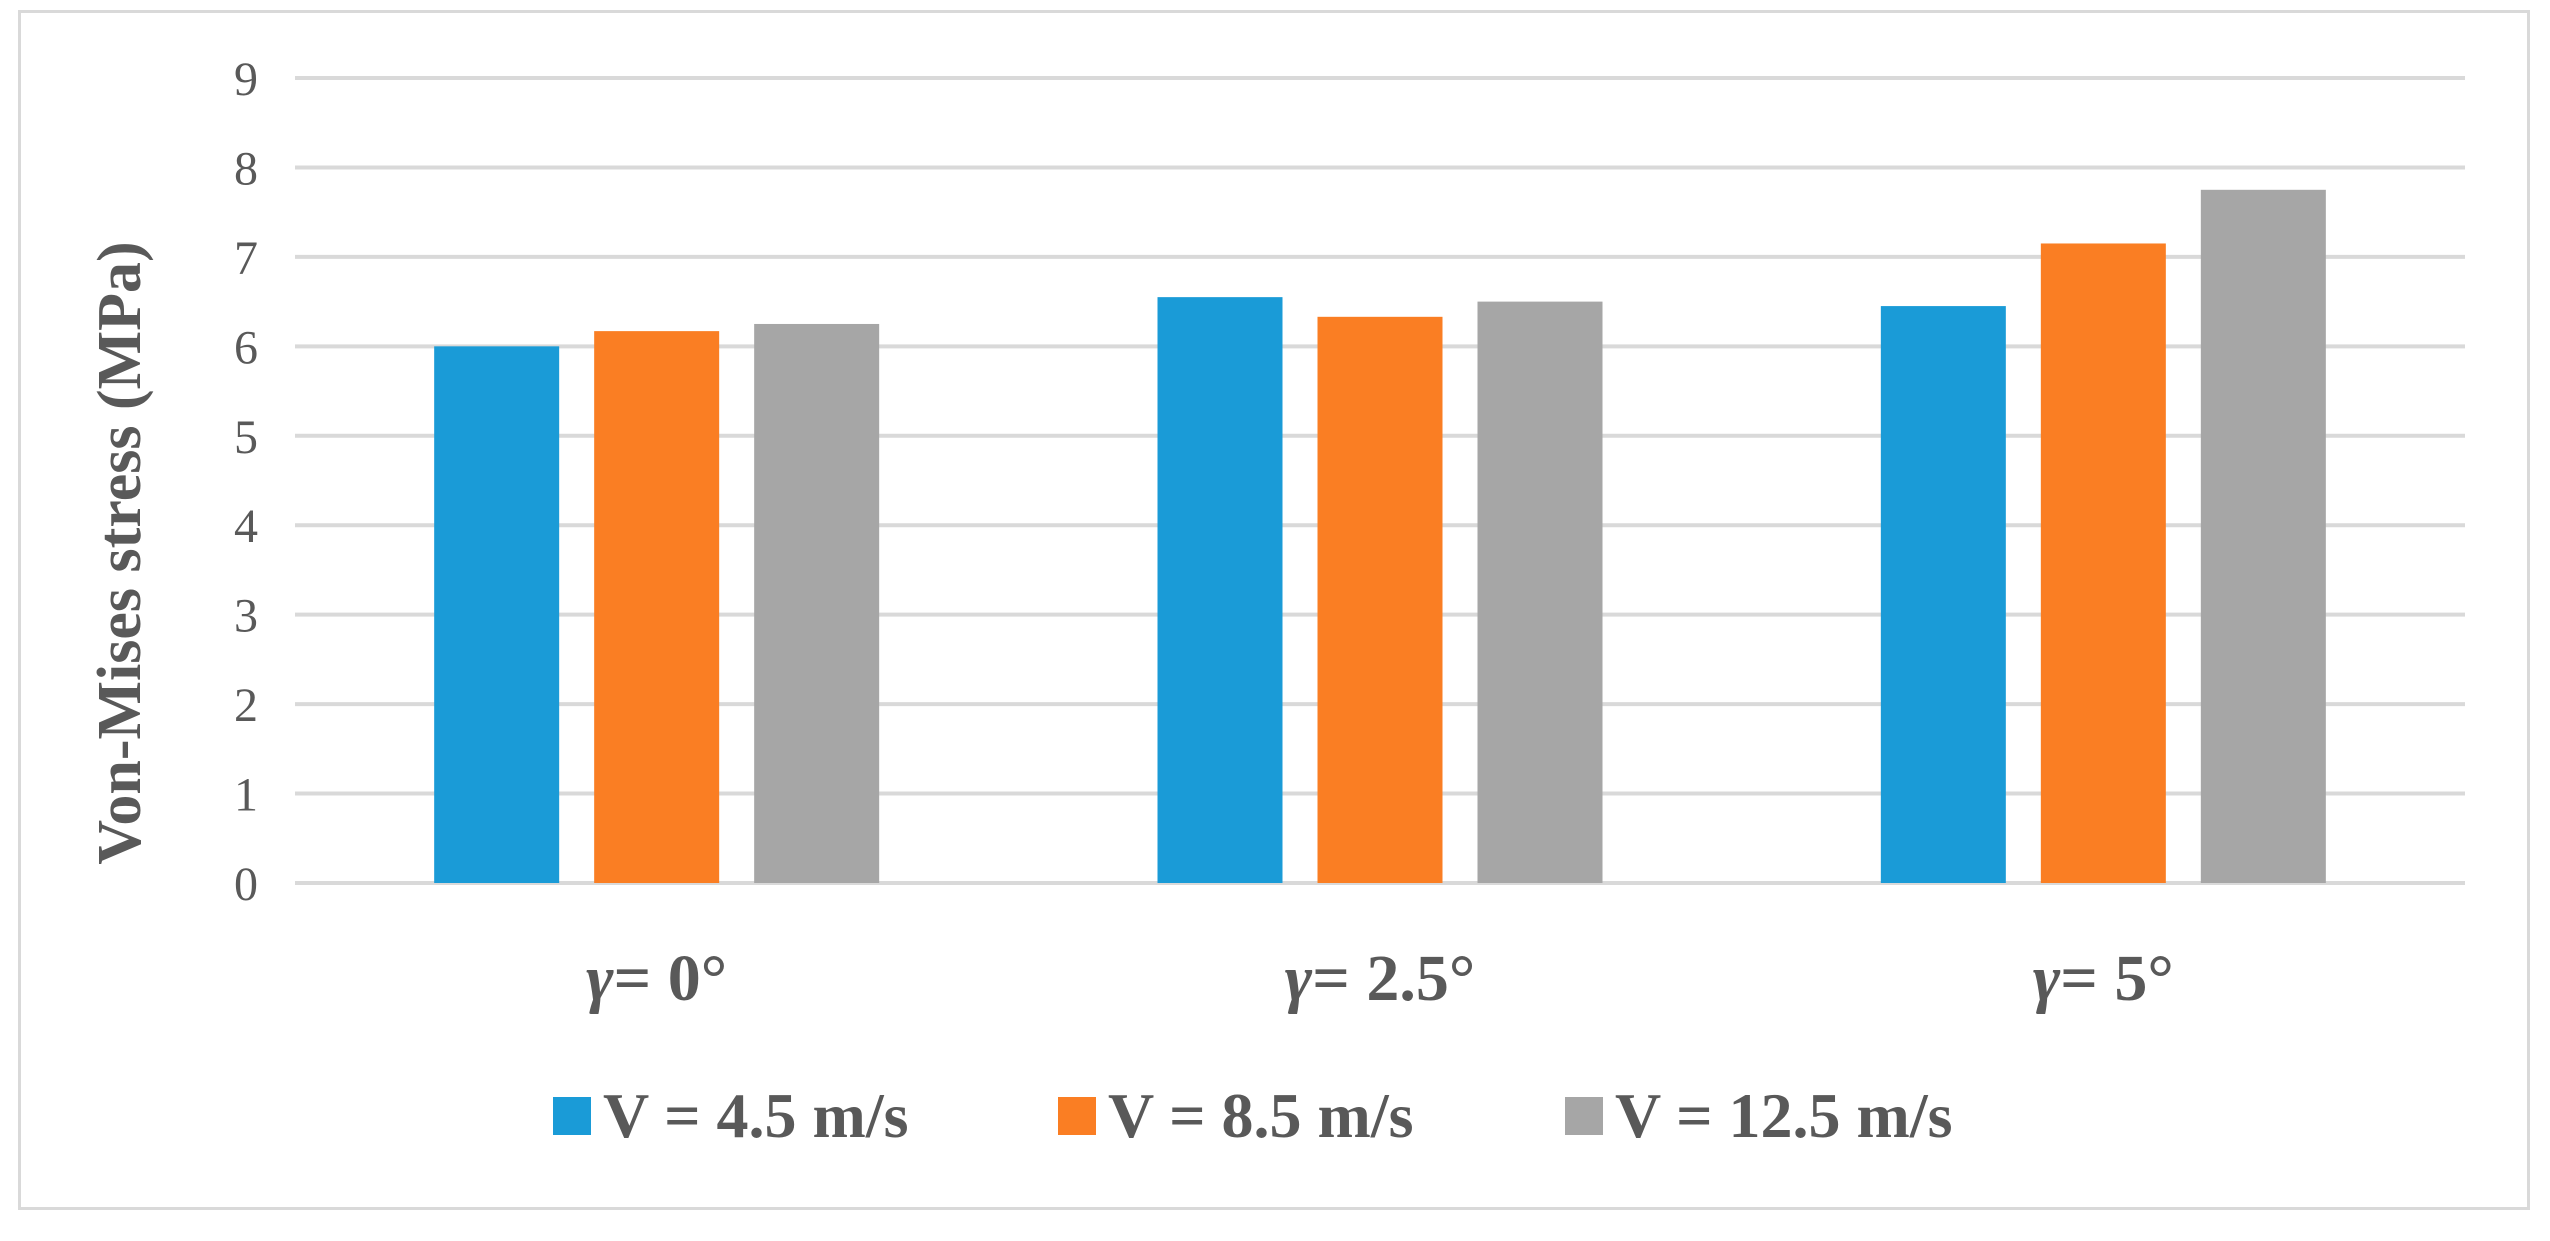  I want to click on x-category-label: γ= 2.5°, so click(1380, 978).